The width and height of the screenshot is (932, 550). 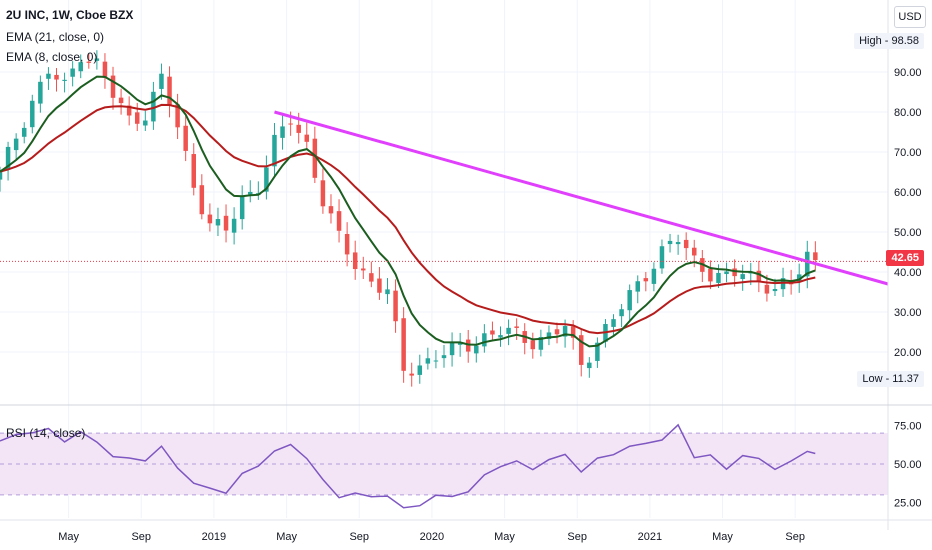 I want to click on chart-title: 2U INC, 1W, Cboe BZX, so click(x=70, y=15).